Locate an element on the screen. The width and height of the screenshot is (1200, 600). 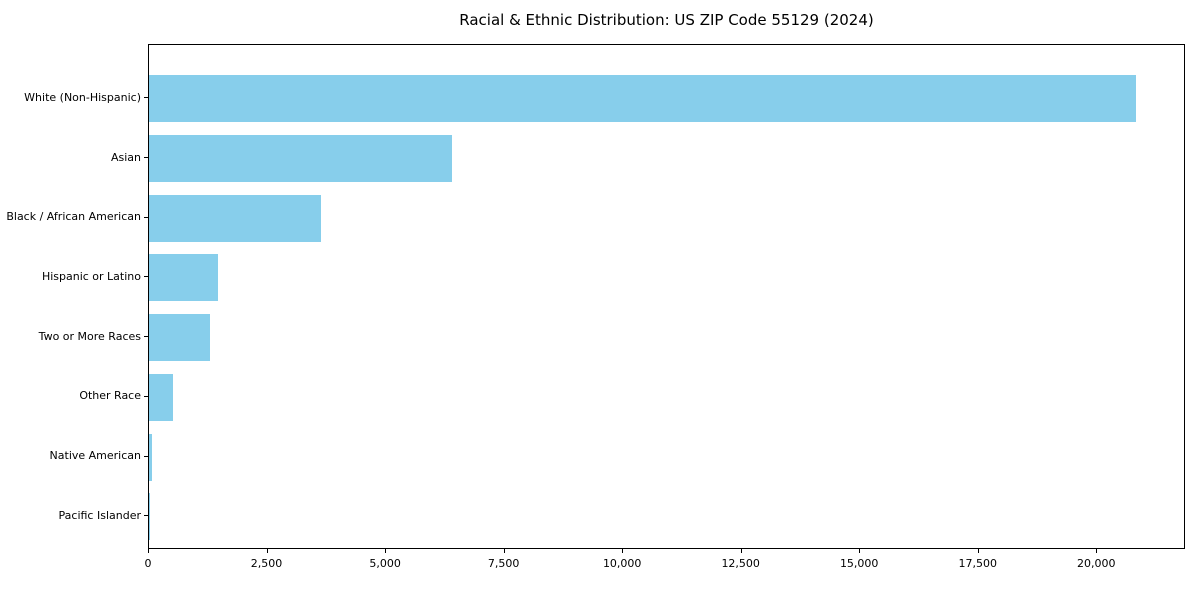
bar-asian is located at coordinates (300, 159).